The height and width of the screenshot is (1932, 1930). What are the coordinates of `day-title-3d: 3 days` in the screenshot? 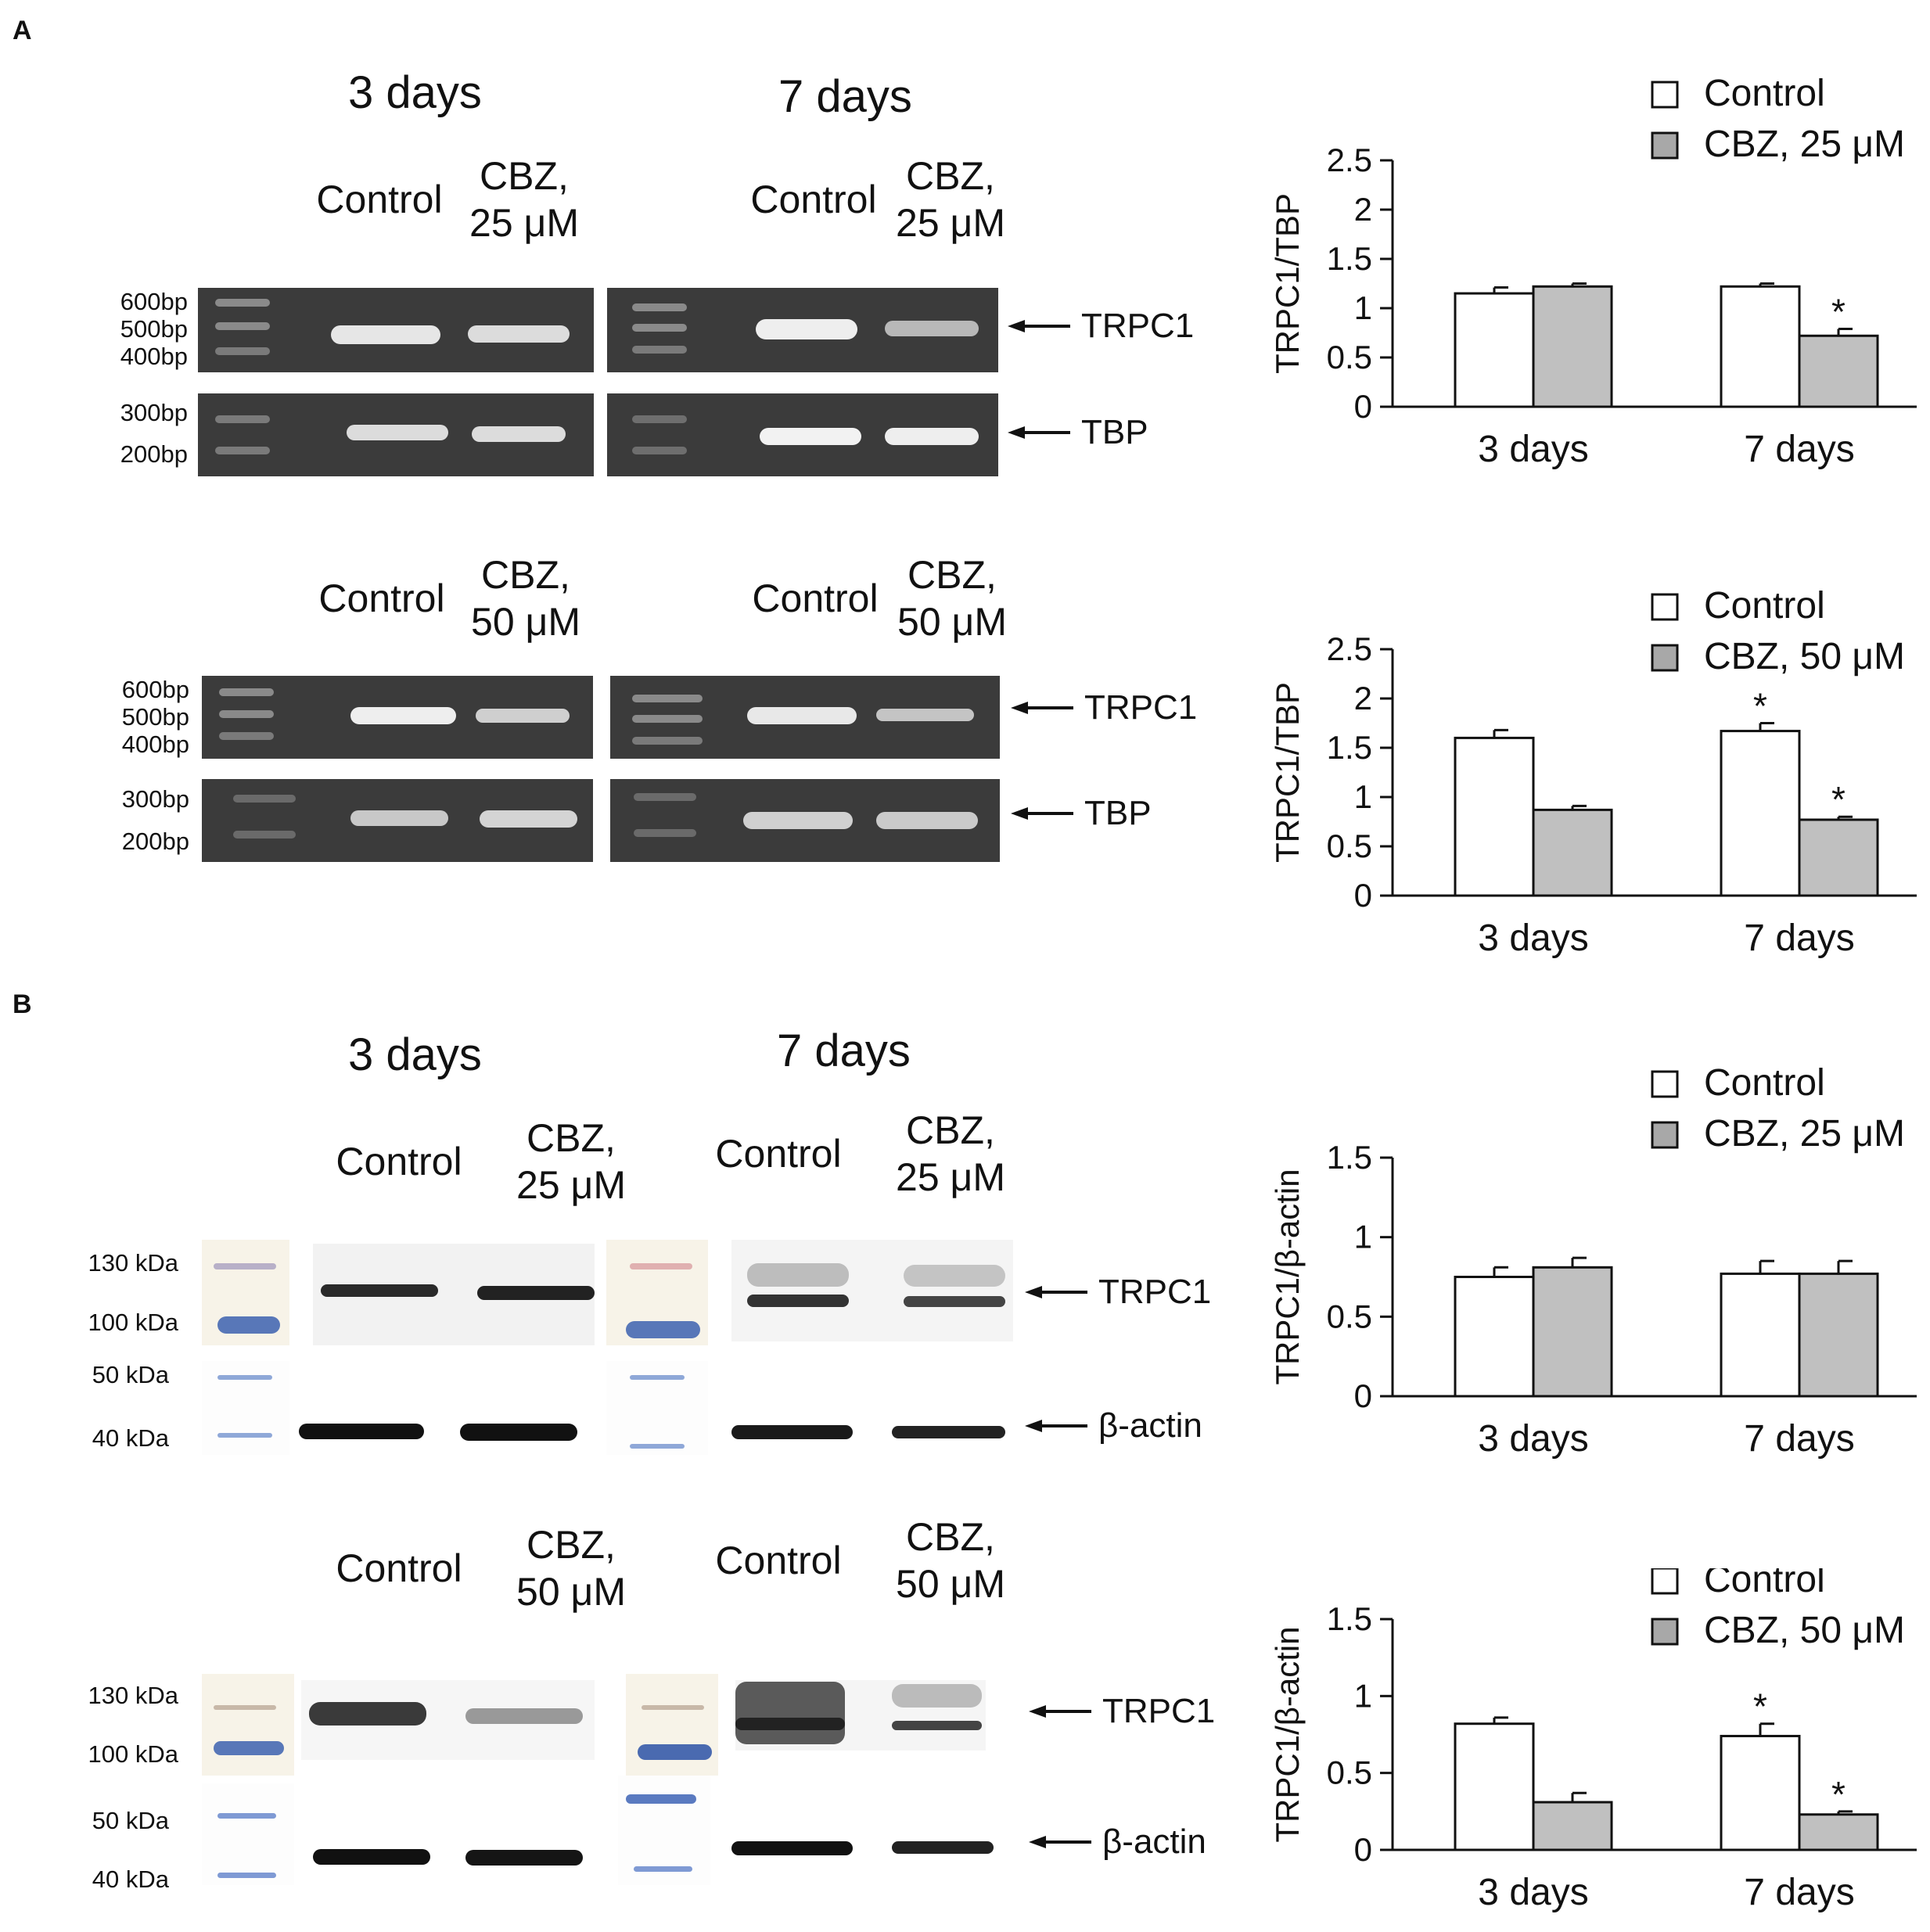 It's located at (415, 1054).